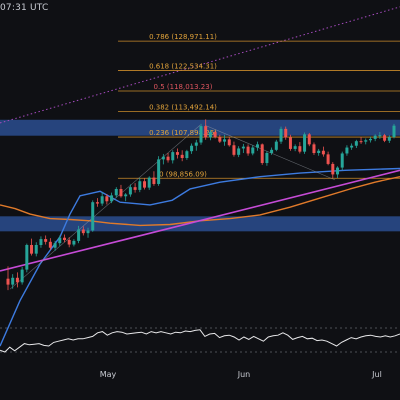  Describe the element at coordinates (183, 66) in the screenshot. I see `fib-label-1: 0.618 (122,534.31)` at that location.